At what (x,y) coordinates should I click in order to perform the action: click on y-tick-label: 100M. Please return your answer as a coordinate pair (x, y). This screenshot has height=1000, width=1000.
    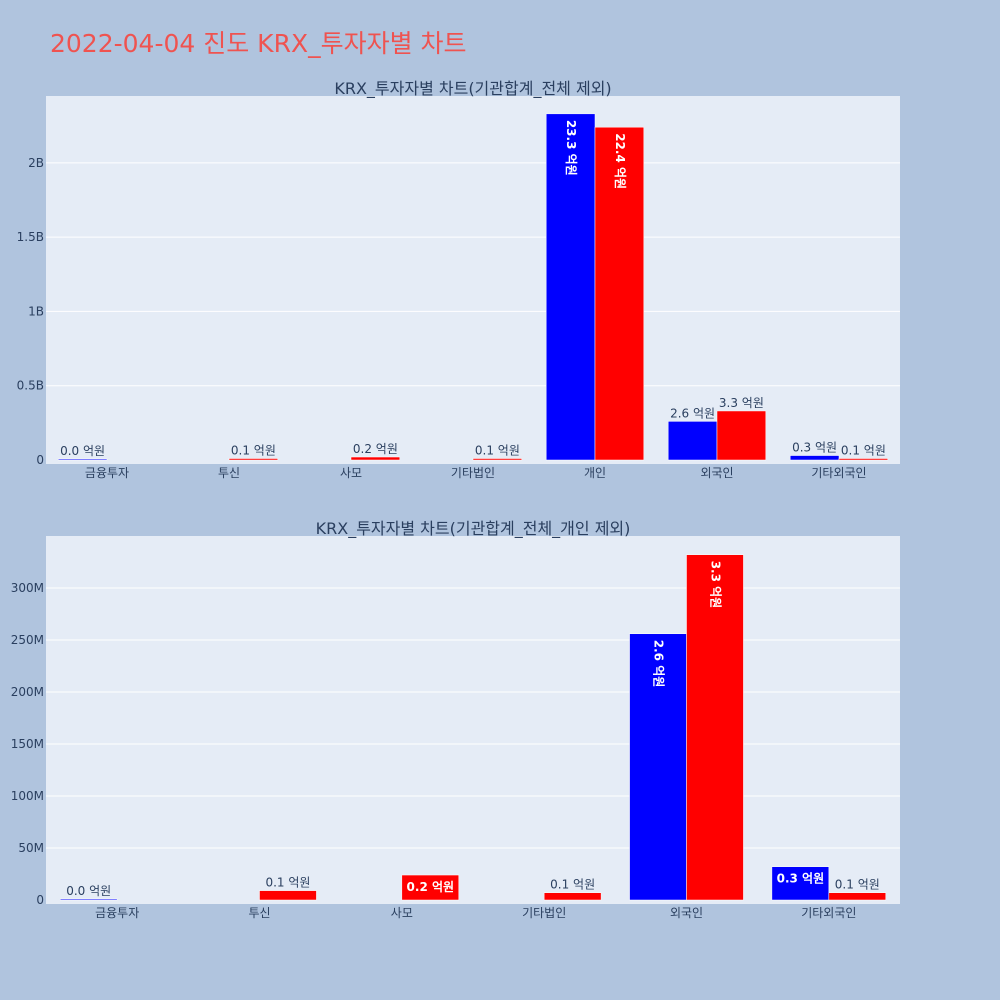
    Looking at the image, I should click on (27, 796).